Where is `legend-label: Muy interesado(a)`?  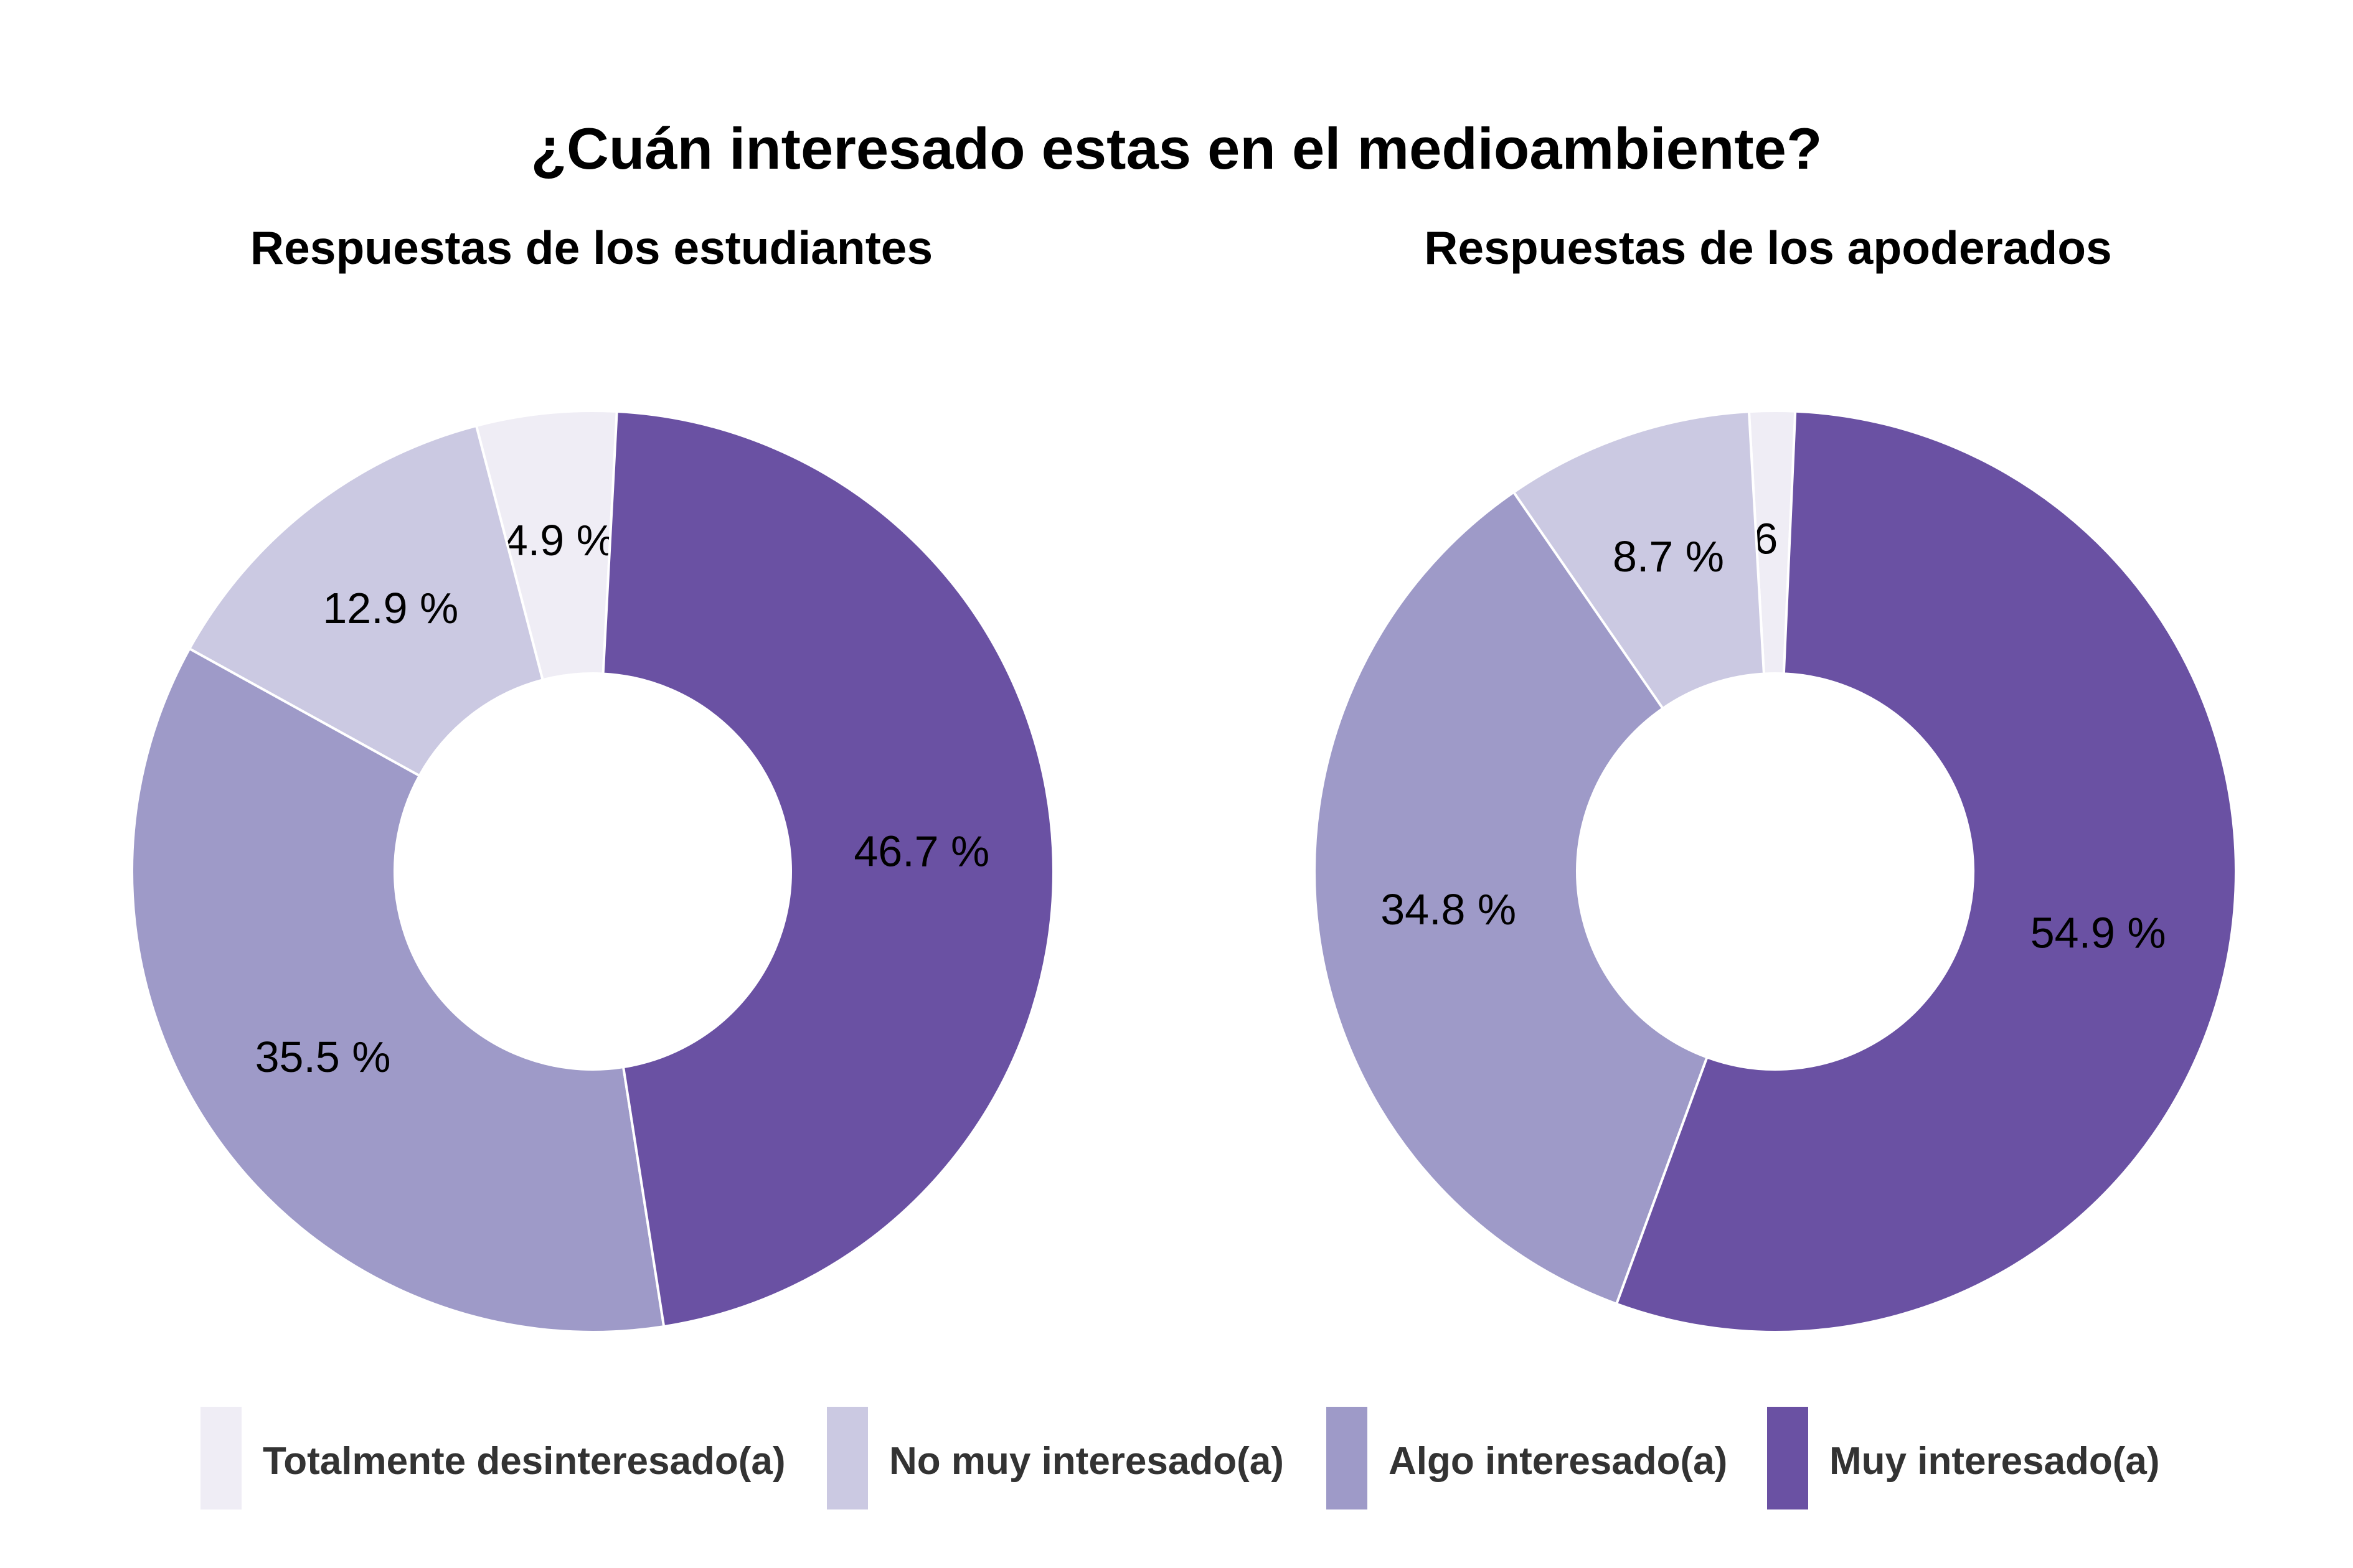
legend-label: Muy interesado(a) is located at coordinates (1994, 1461).